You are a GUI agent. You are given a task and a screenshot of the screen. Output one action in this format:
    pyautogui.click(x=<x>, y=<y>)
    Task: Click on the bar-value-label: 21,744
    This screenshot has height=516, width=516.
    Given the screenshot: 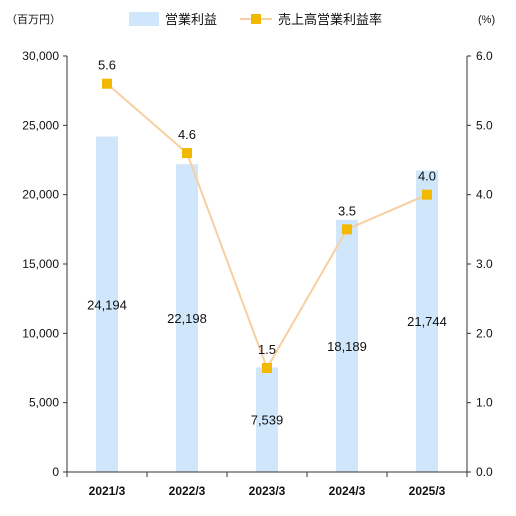 What is the action you would take?
    pyautogui.click(x=427, y=321)
    